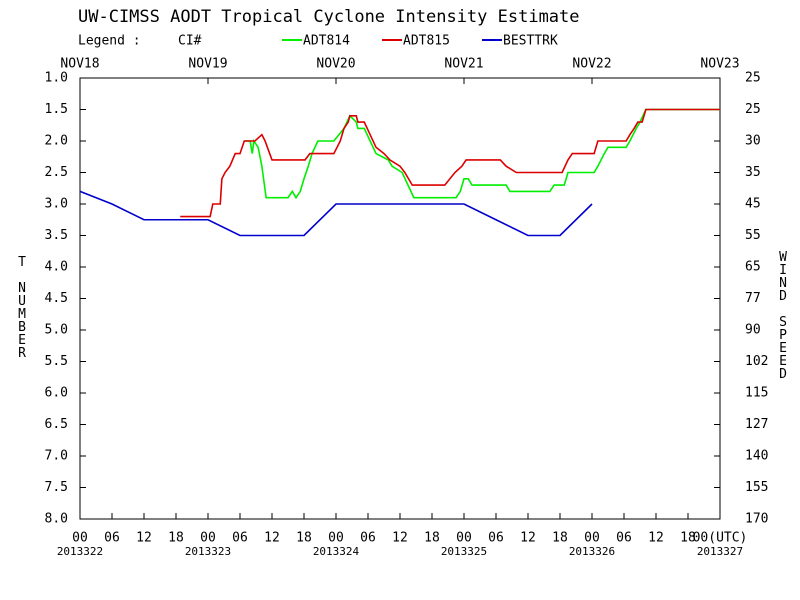 The height and width of the screenshot is (600, 800). I want to click on y-tick-label: 7.0, so click(56, 456).